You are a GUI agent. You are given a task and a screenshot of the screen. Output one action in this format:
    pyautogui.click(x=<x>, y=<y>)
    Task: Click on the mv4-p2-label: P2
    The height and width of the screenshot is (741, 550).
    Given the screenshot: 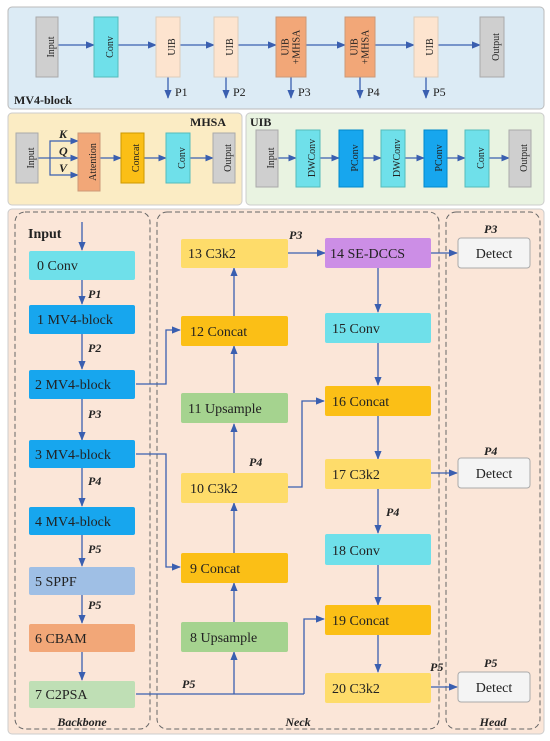 What is the action you would take?
    pyautogui.click(x=239, y=92)
    